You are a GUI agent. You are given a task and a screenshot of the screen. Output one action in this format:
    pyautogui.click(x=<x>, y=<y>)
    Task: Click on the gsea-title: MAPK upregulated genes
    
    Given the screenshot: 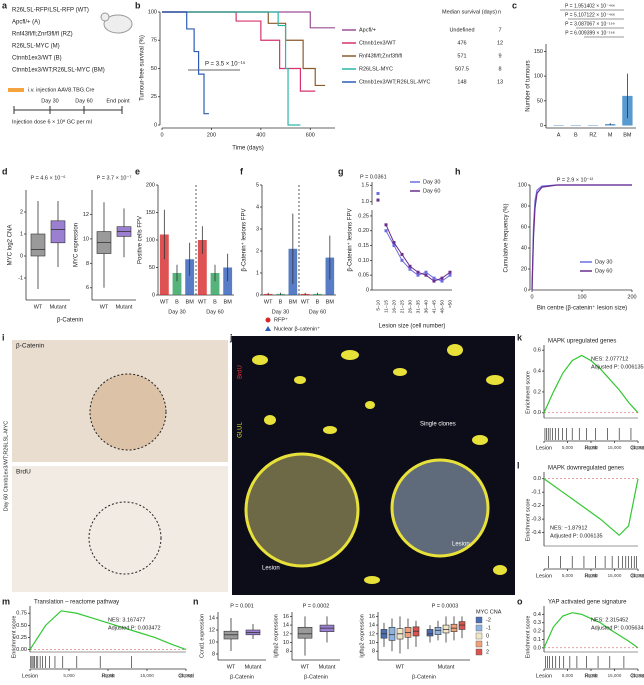 What is the action you would take?
    pyautogui.click(x=582, y=342)
    